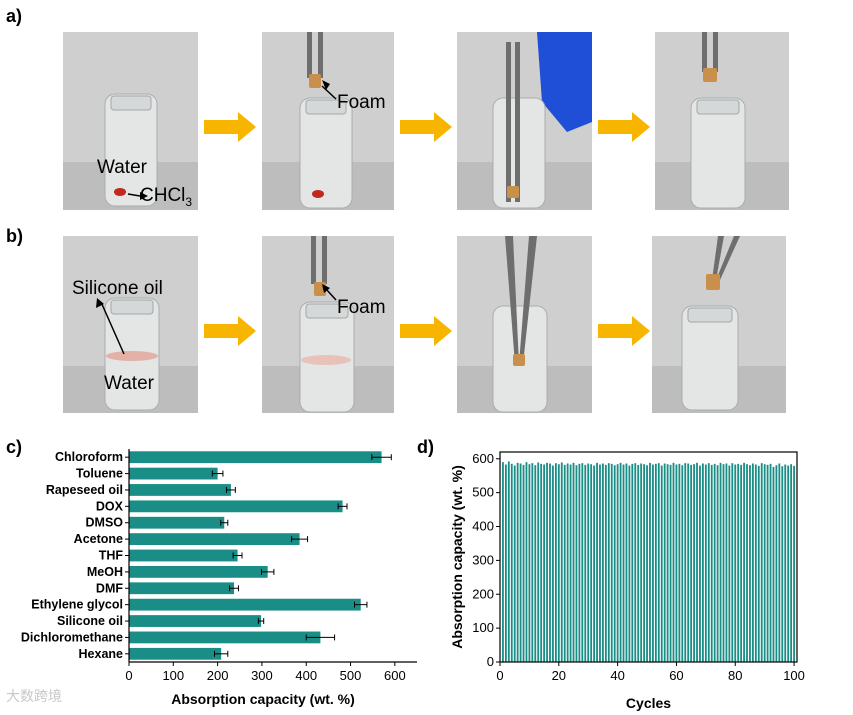 Image resolution: width=853 pixels, height=715 pixels. Describe the element at coordinates (216, 217) in the screenshot. I see `annotation-pointers` at that location.